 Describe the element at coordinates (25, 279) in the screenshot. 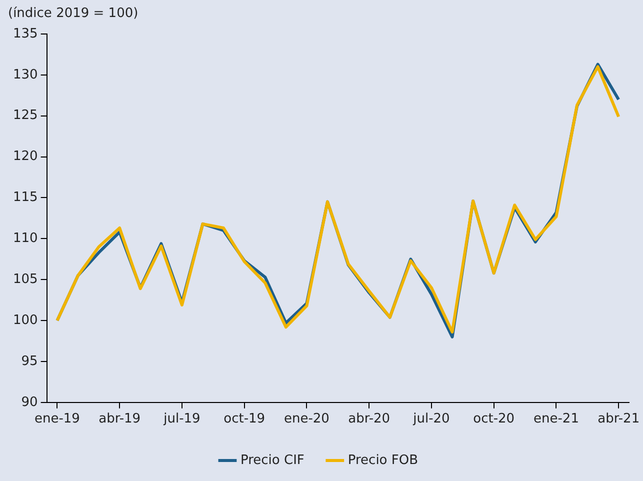

I see `y-tick-label: 105` at that location.